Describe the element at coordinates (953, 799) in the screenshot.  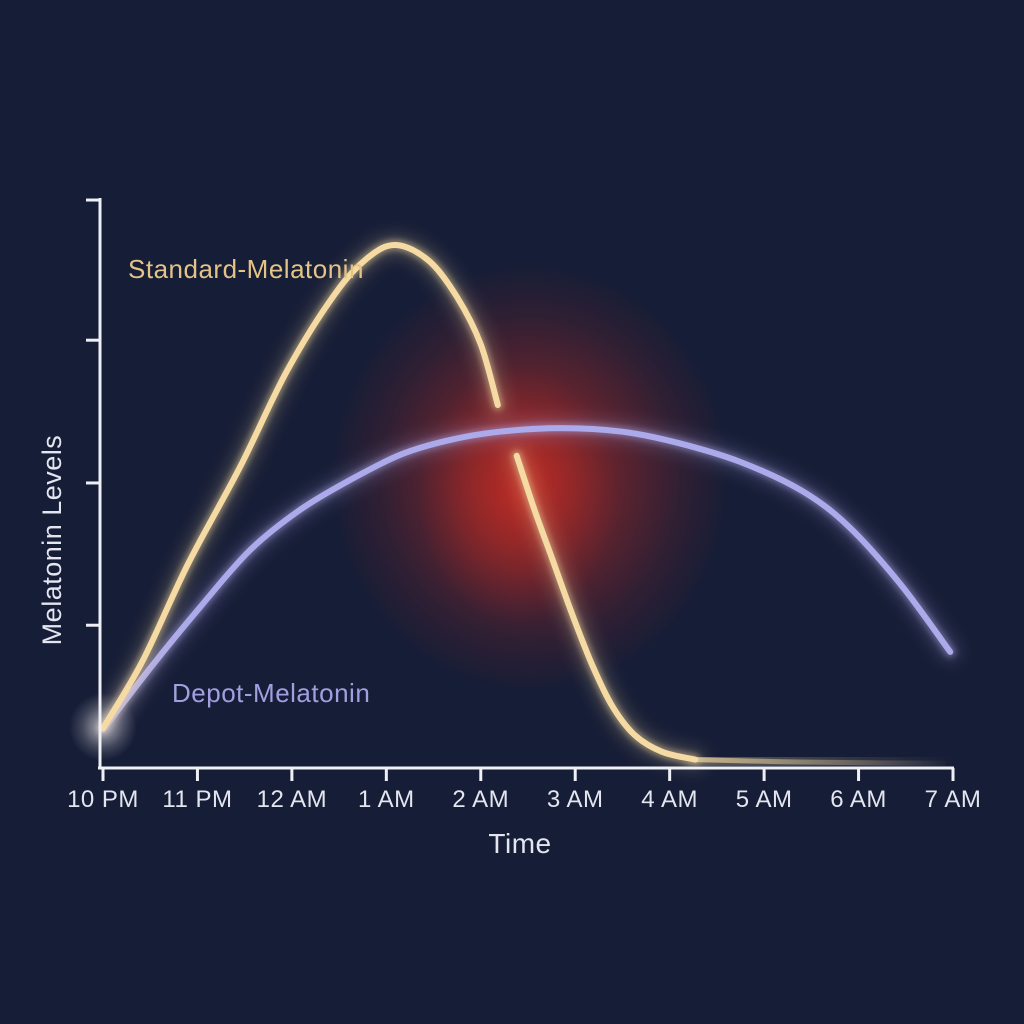
I see `x-tick-label: 7 AM` at that location.